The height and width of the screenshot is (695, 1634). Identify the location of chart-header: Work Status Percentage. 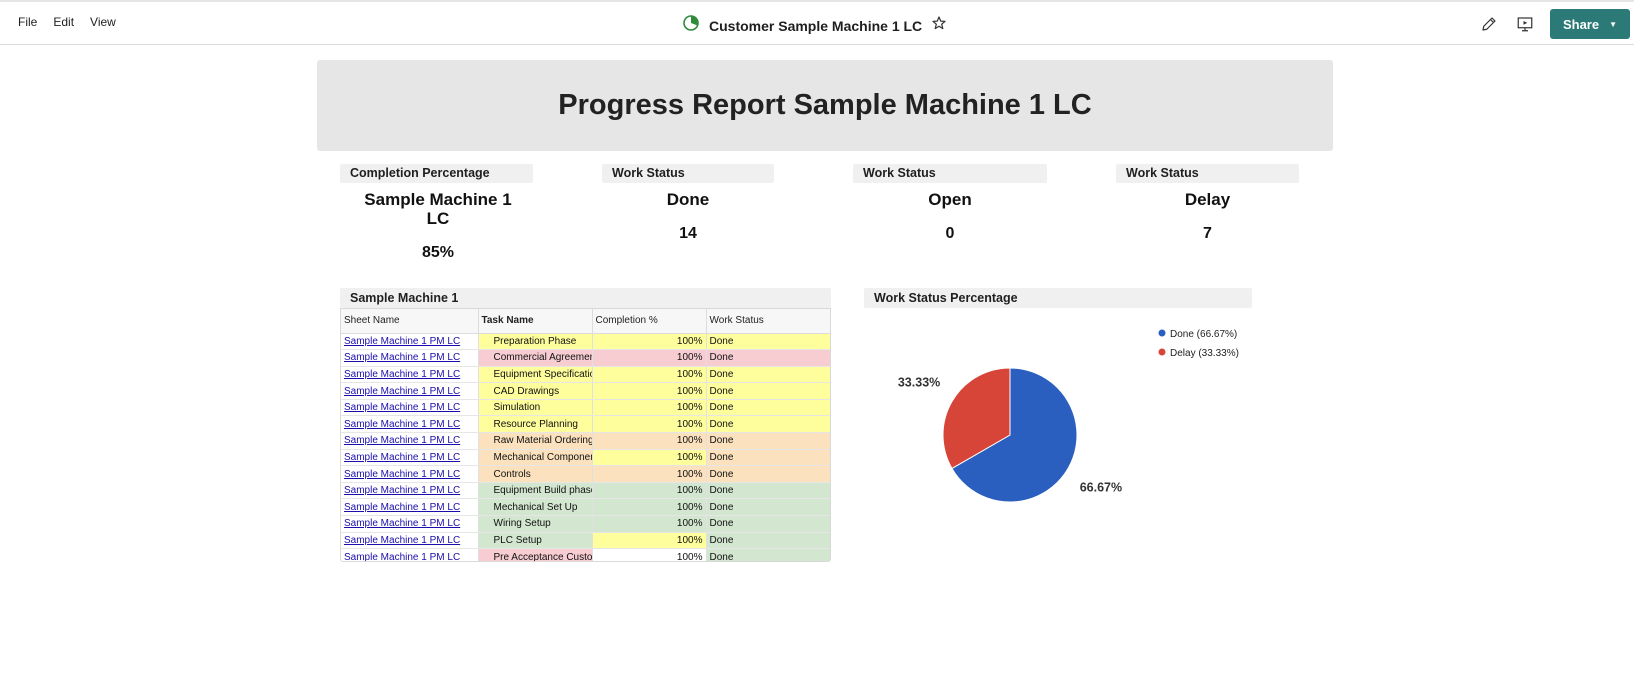
(1058, 298).